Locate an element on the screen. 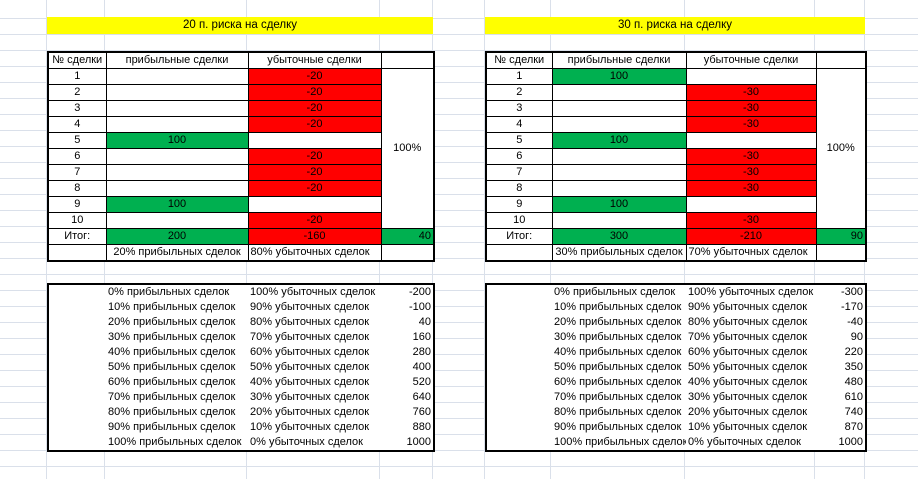  loss-share-cell: 40% убыточных сделок is located at coordinates (310, 382).